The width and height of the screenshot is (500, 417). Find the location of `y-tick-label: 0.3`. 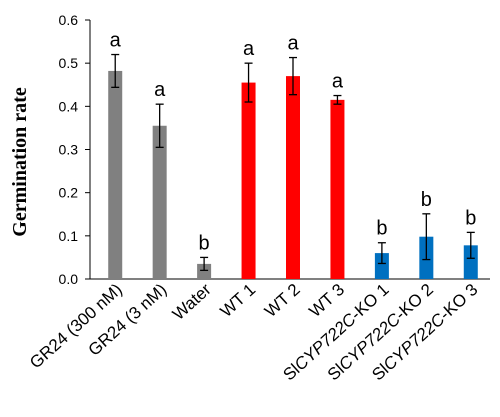

y-tick-label: 0.3 is located at coordinates (69, 150).